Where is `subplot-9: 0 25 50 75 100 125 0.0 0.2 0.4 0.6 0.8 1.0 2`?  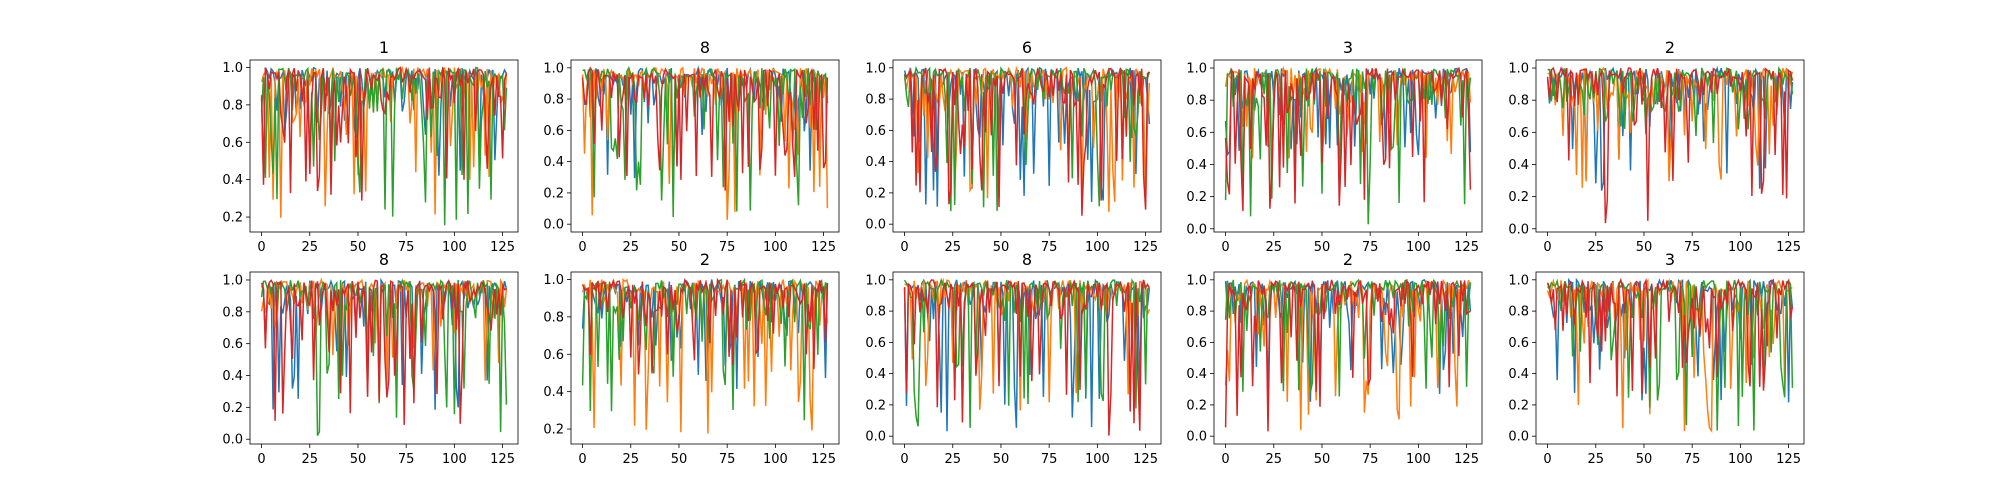 subplot-9: 0 25 50 75 100 125 0.0 0.2 0.4 0.6 0.8 1.0 2 is located at coordinates (1334, 358).